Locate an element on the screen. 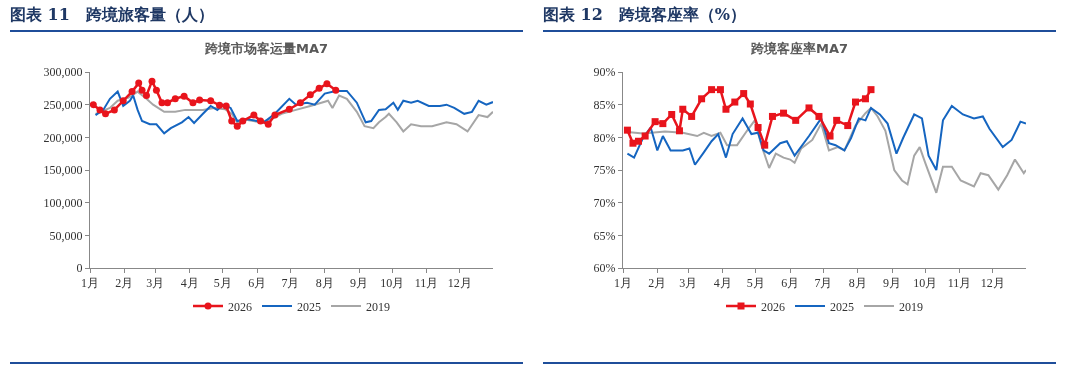 This screenshot has width=1066, height=371. y-tick-label: 80% is located at coordinates (604, 137).